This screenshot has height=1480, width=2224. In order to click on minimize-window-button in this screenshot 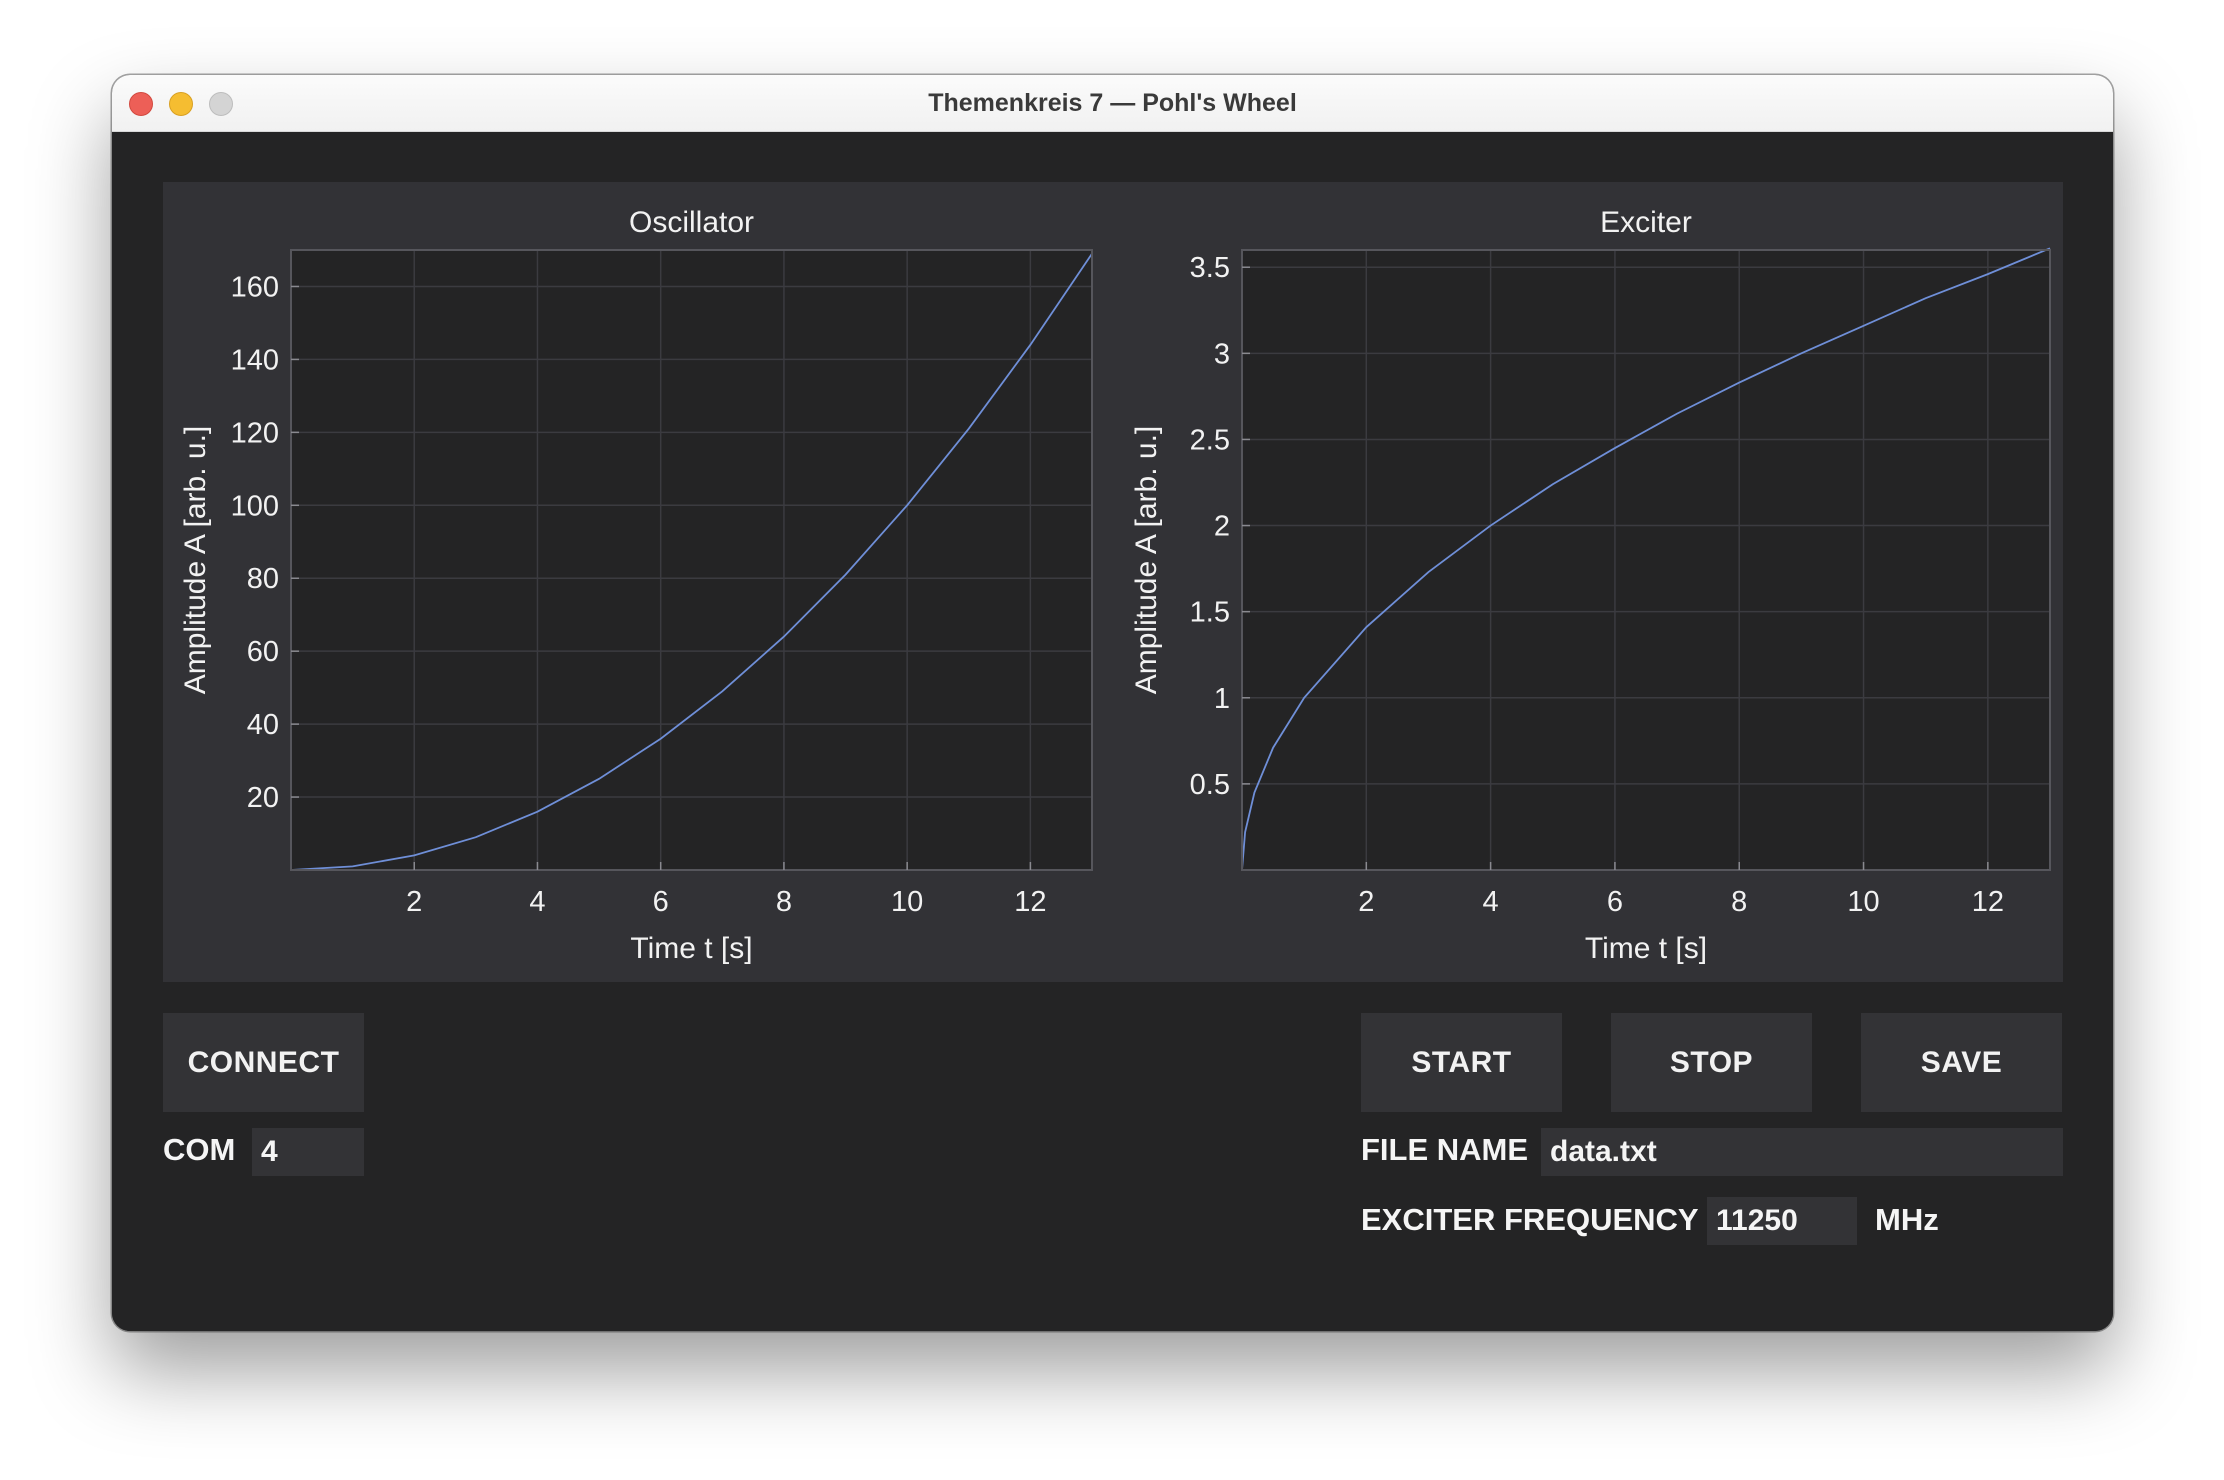, I will do `click(181, 104)`.